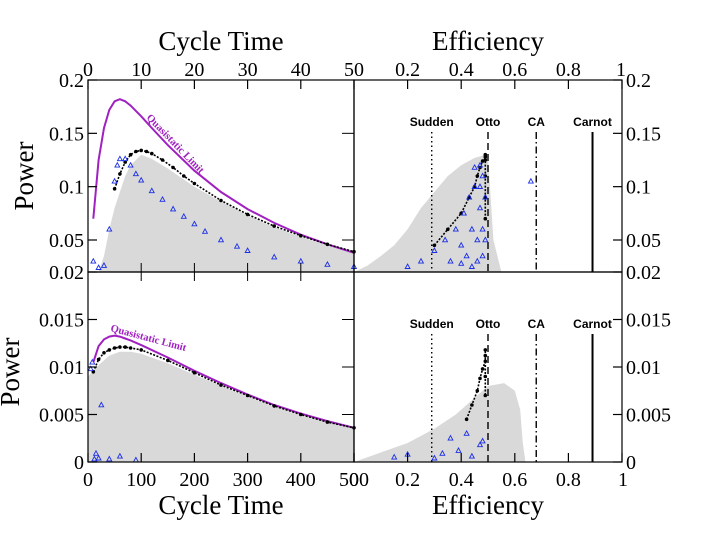 The height and width of the screenshot is (546, 706). I want to click on y-tick-label: 0.015, so click(61, 321).